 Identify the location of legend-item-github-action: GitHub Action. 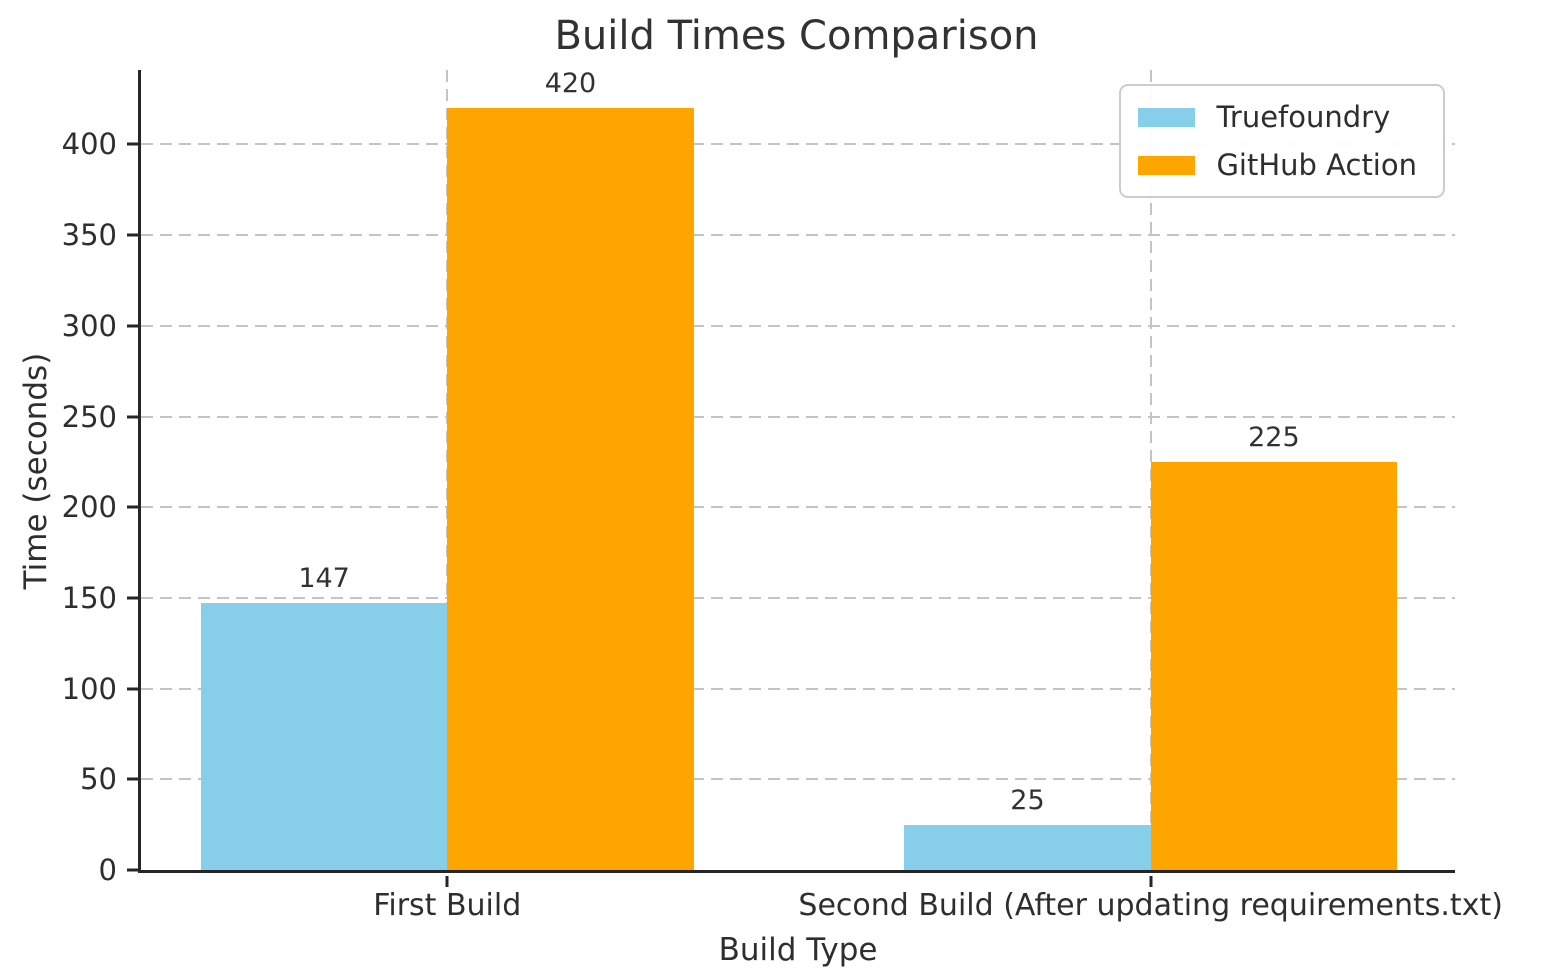
(1277, 165).